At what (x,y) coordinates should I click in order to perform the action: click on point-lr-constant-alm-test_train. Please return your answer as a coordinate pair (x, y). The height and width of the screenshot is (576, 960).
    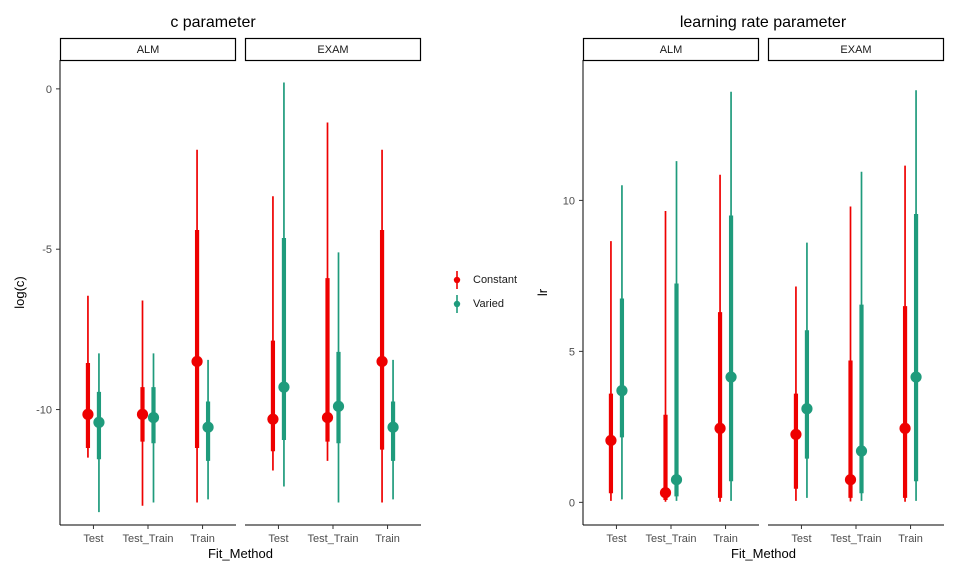
    Looking at the image, I should click on (665, 493).